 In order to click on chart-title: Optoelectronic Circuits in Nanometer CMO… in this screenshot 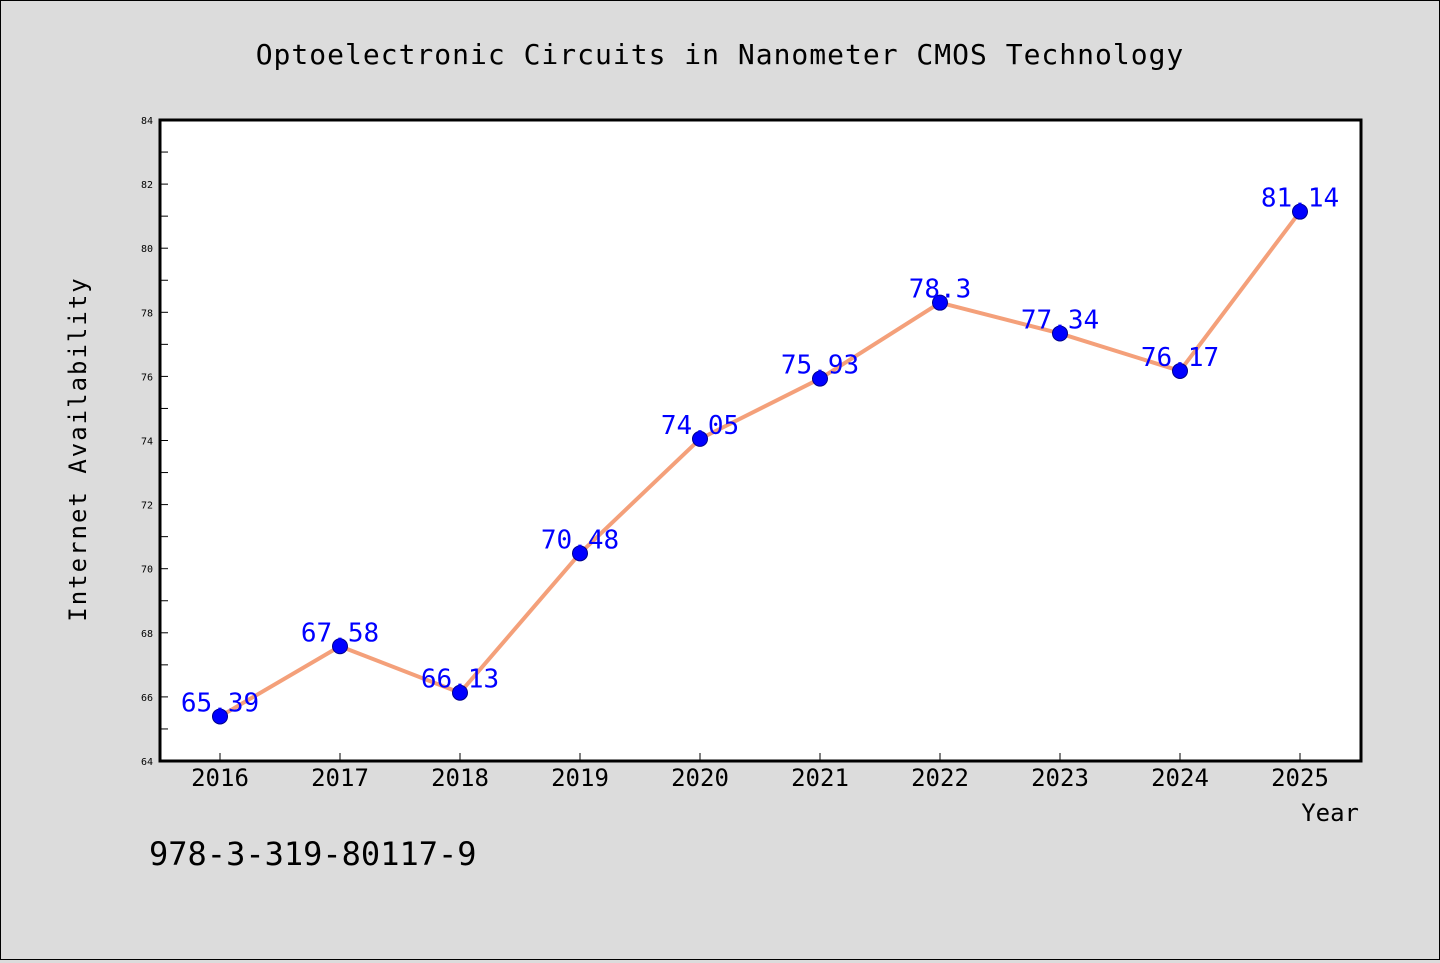, I will do `click(720, 54)`.